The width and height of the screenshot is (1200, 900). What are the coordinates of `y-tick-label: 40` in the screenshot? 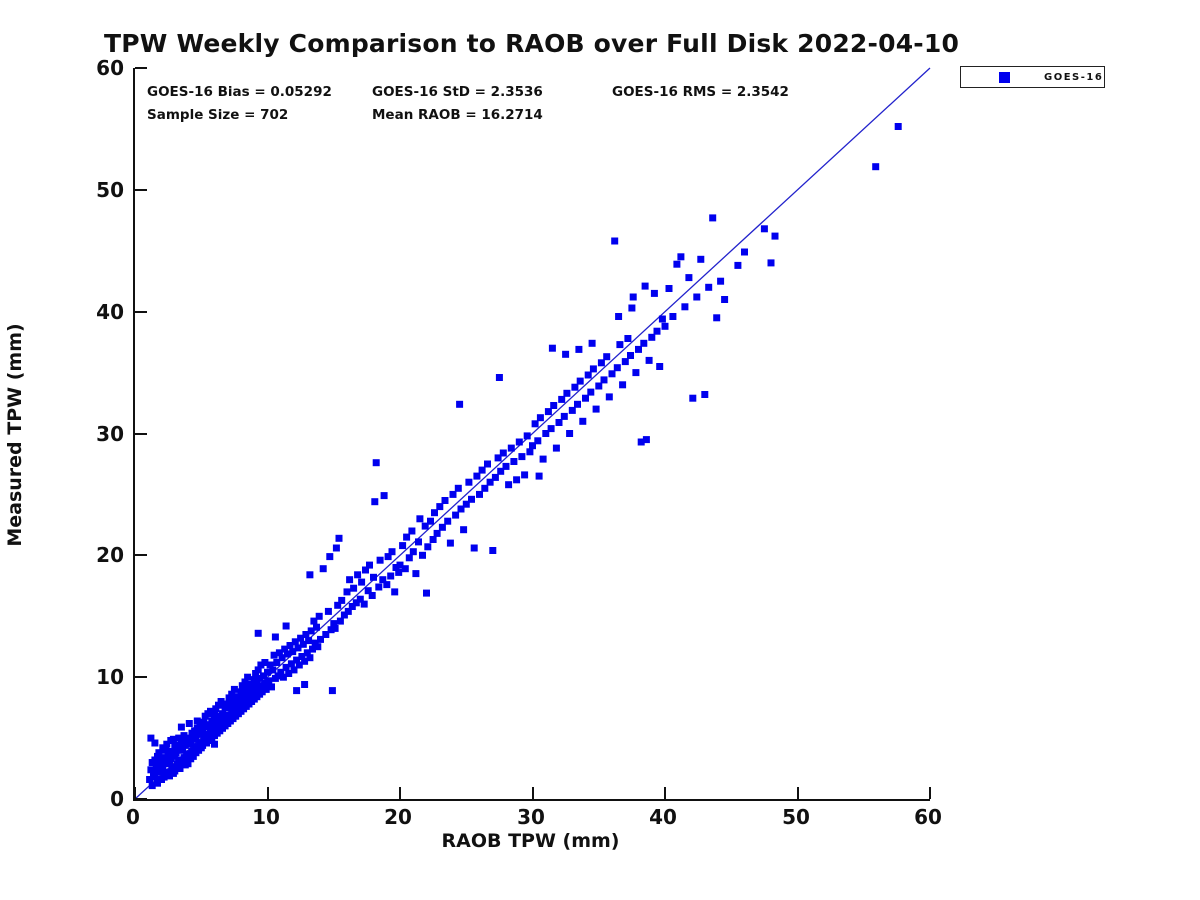 It's located at (110, 312).